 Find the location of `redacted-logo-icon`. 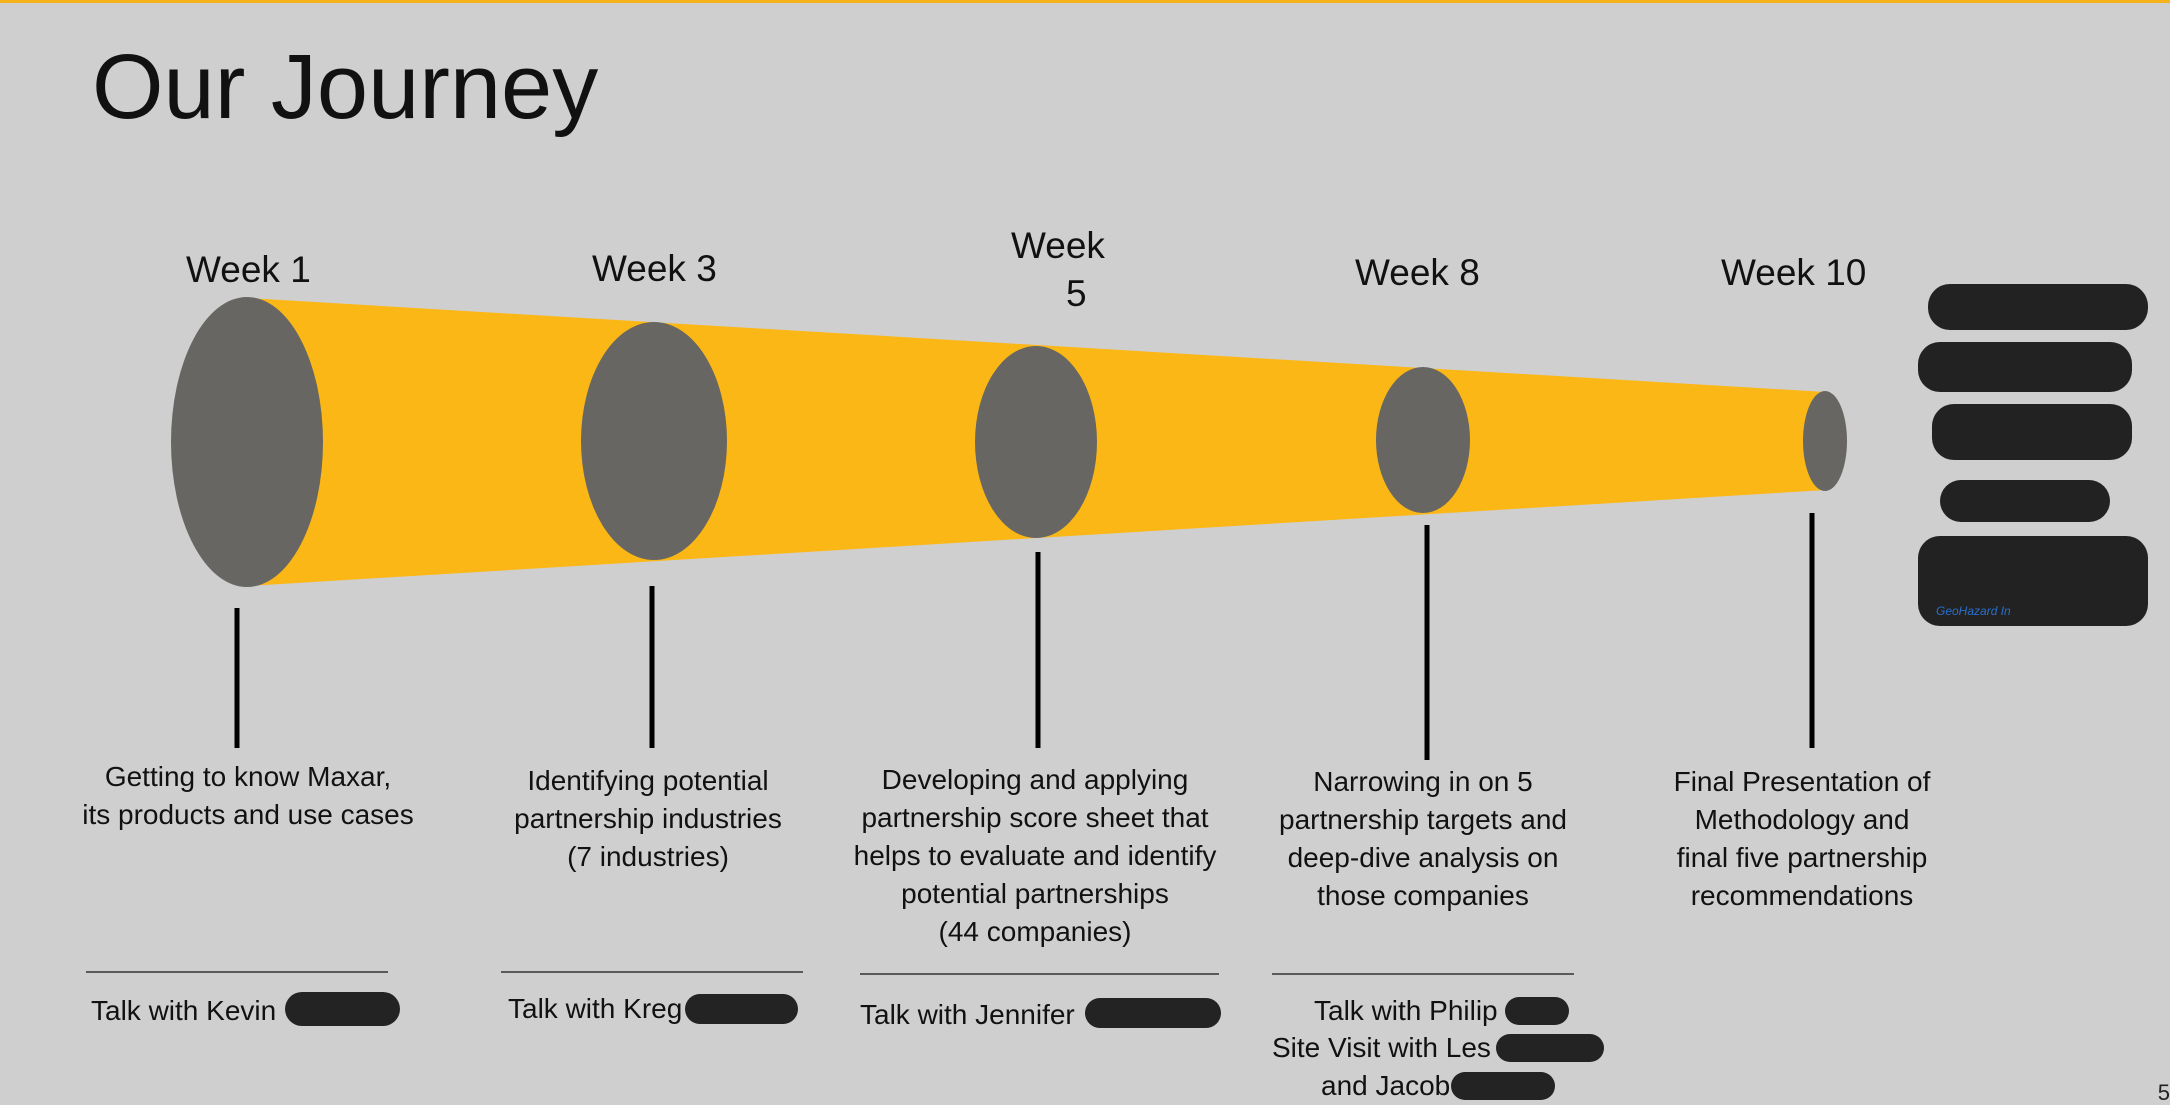

redacted-logo-icon is located at coordinates (2033, 458).